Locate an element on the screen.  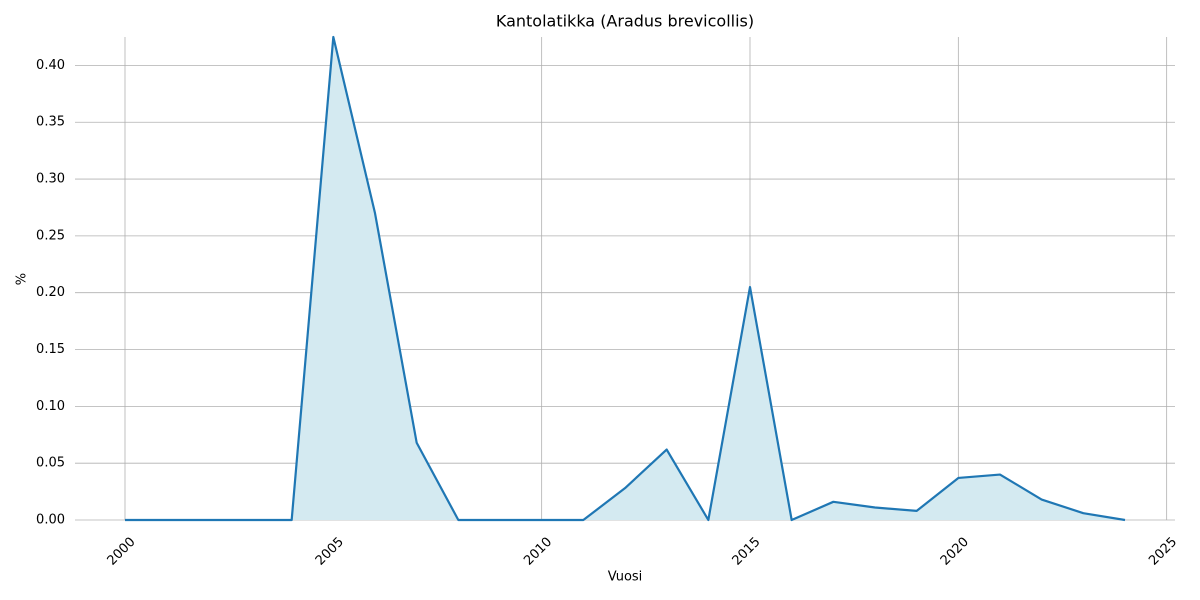
x-tick-label: 2000 is located at coordinates (122, 552).